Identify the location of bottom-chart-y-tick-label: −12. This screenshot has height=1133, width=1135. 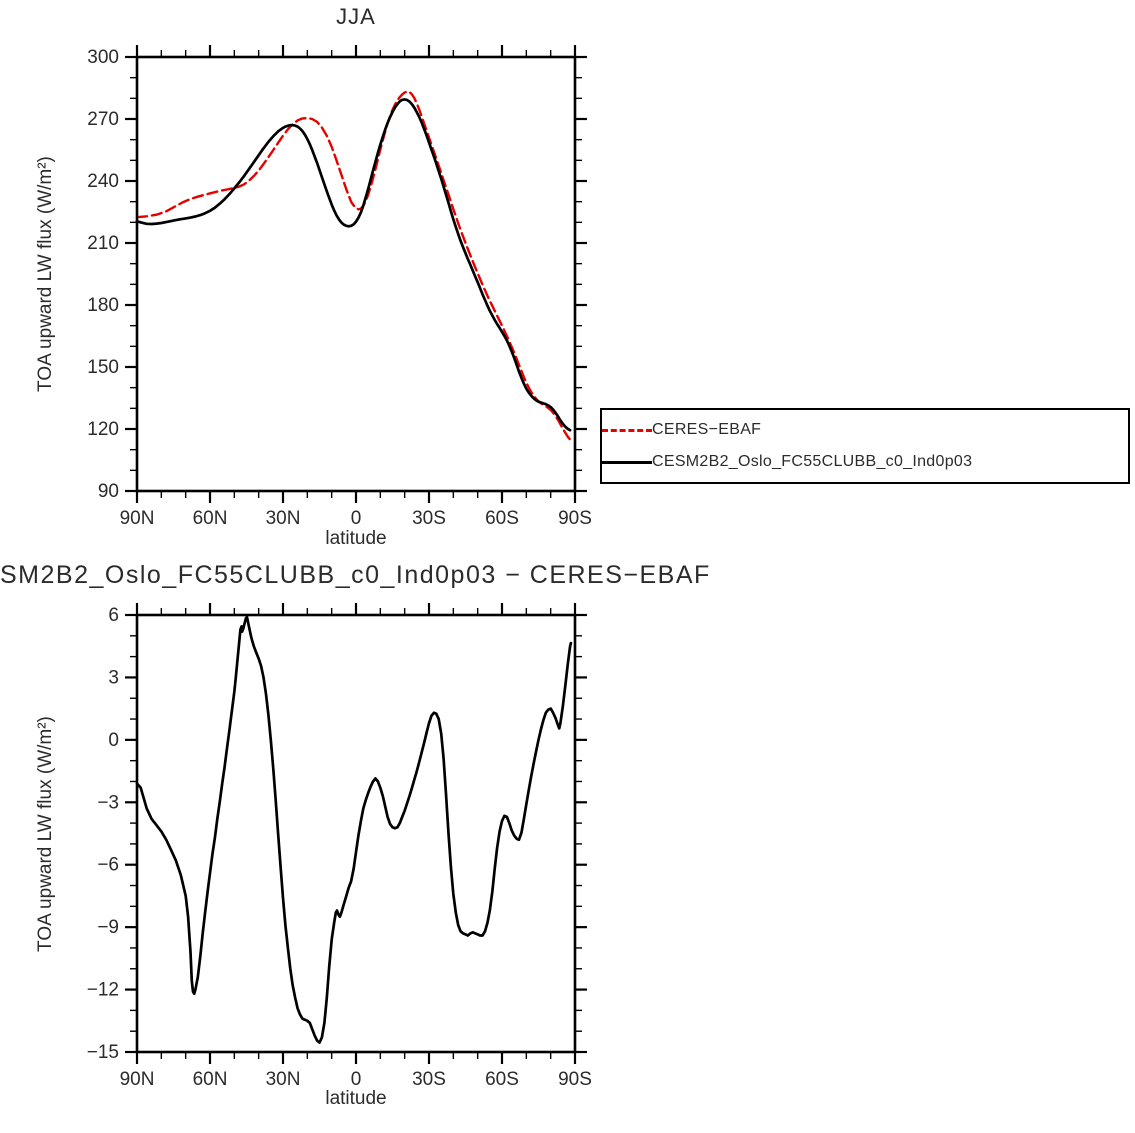
(103, 990).